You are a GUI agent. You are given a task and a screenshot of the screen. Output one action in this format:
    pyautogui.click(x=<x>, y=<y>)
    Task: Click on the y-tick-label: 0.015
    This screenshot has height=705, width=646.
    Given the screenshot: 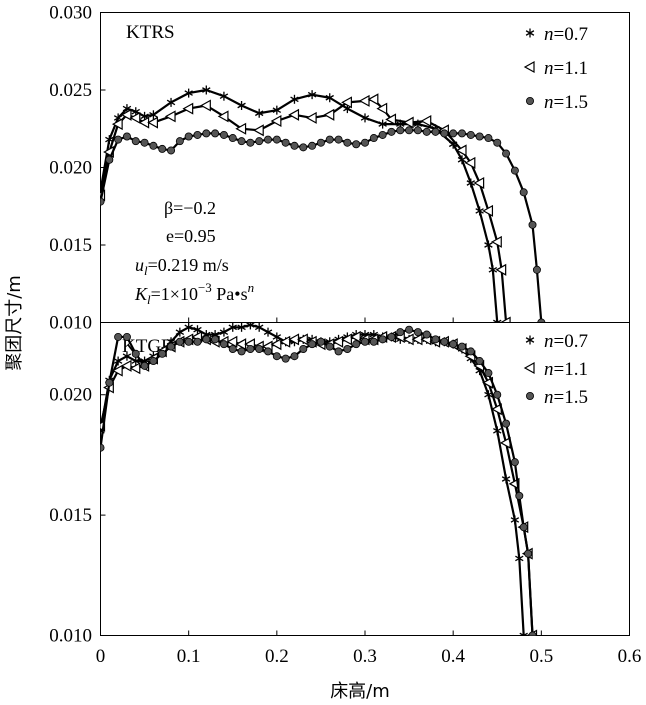 What is the action you would take?
    pyautogui.click(x=70, y=245)
    